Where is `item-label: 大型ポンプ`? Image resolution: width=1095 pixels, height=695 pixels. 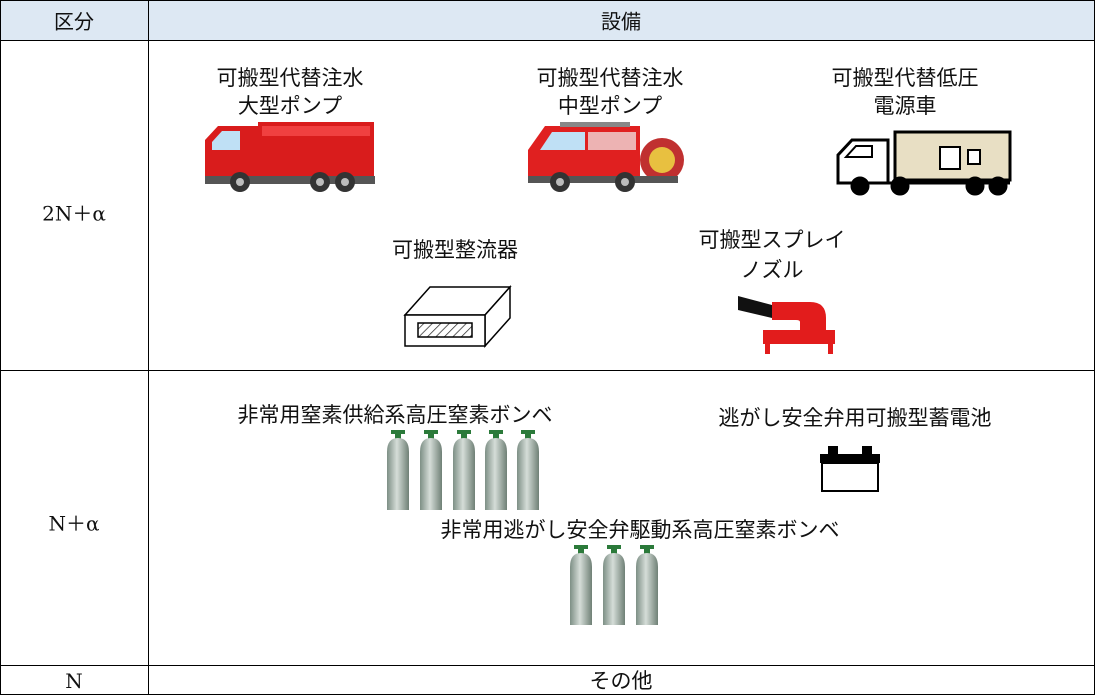 item-label: 大型ポンプ is located at coordinates (290, 106).